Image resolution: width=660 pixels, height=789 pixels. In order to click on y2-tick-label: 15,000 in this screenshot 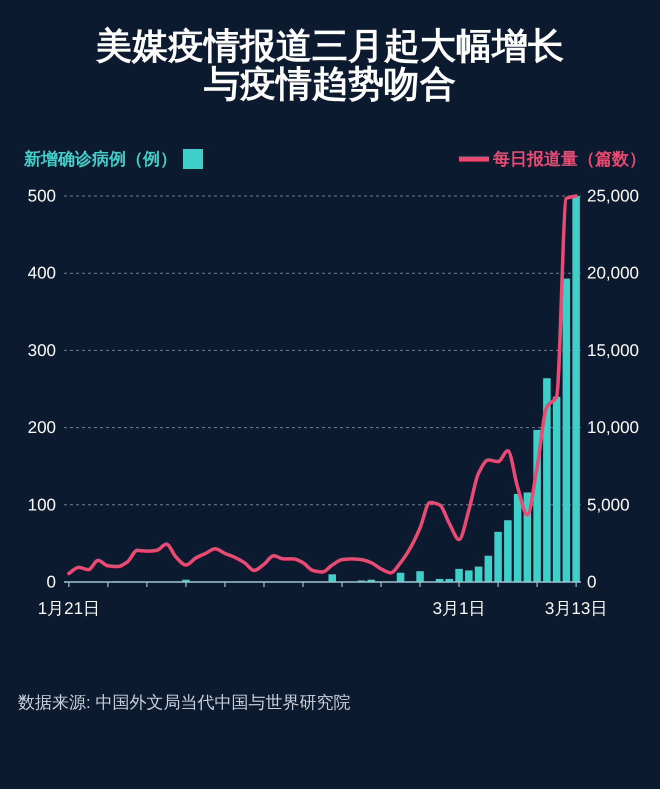, I will do `click(613, 350)`.